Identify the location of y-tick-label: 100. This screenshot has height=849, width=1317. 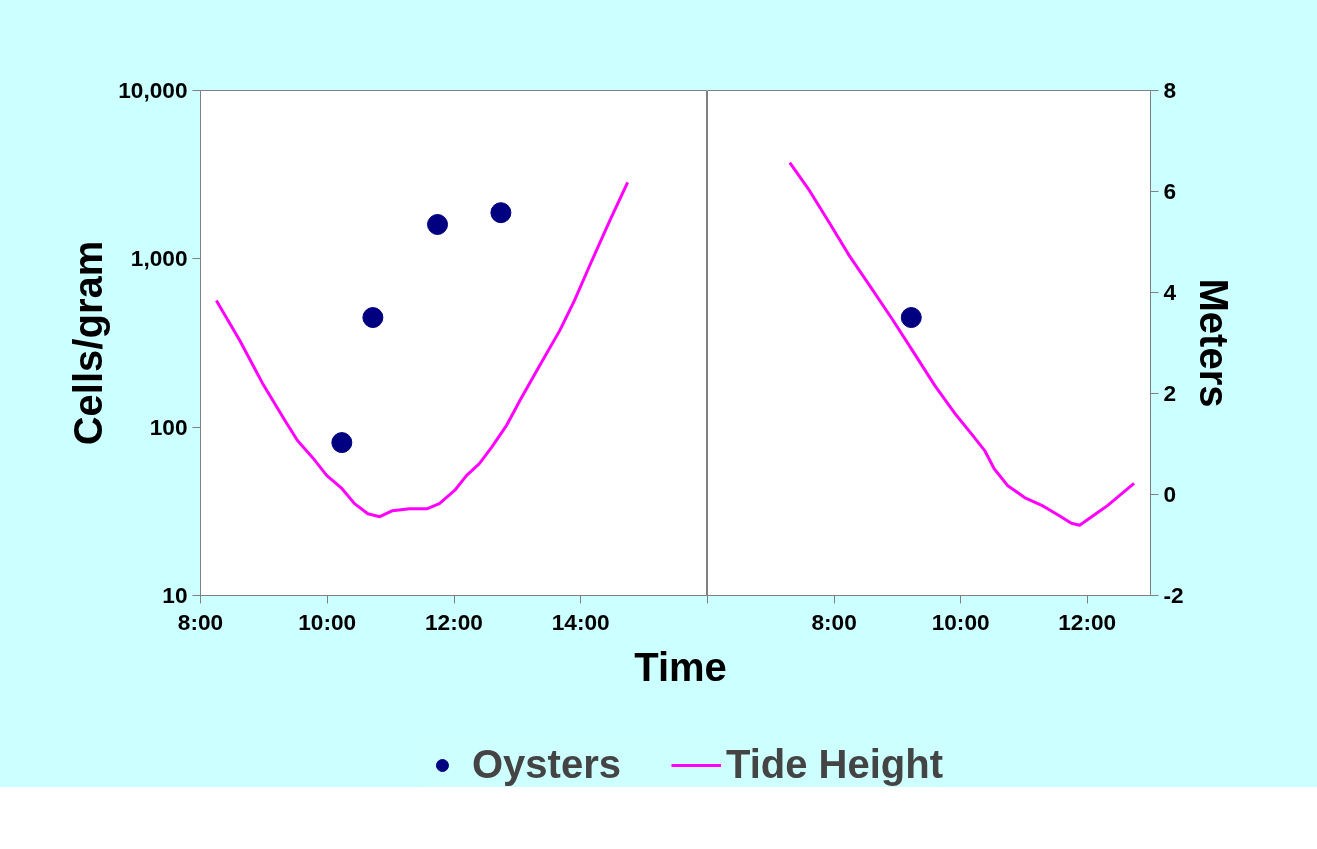
(168, 426).